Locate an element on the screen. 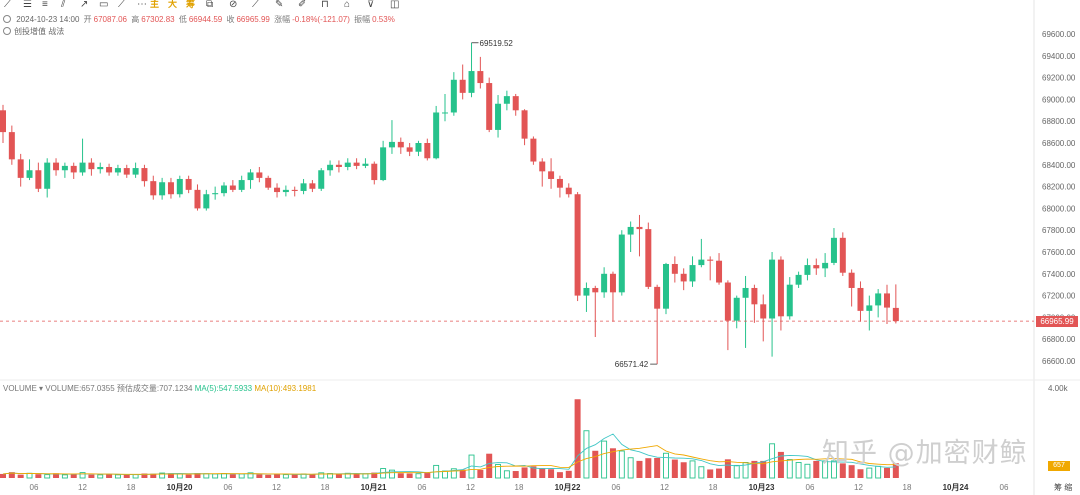  x-tick-label: 12 is located at coordinates (276, 487).